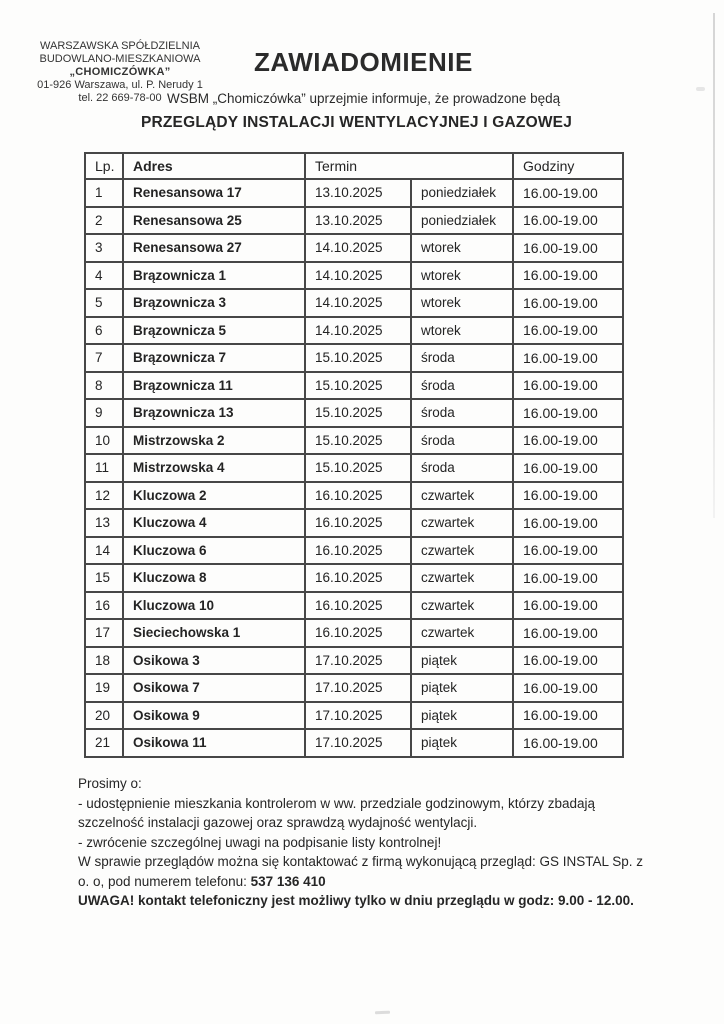 The image size is (724, 1024). Describe the element at coordinates (382, 1012) in the screenshot. I see `scan-artifact-bottom-dash` at that location.